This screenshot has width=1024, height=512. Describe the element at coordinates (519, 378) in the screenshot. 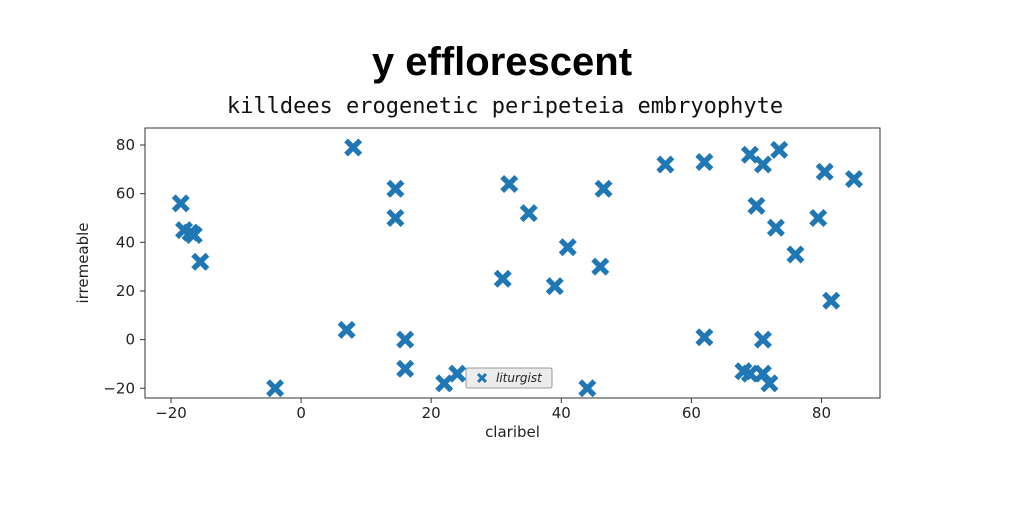

I see `legend-label: liturgist` at that location.